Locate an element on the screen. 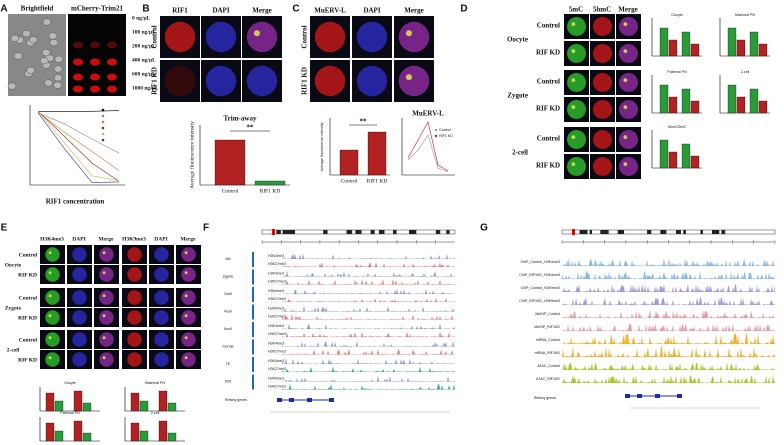 This screenshot has width=784, height=445. label: B is located at coordinates (145, 9).